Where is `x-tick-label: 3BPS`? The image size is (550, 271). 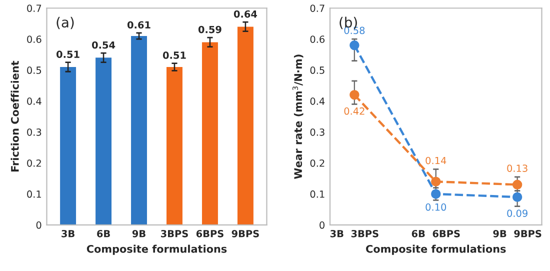 x-tick-label: 3BPS is located at coordinates (174, 234).